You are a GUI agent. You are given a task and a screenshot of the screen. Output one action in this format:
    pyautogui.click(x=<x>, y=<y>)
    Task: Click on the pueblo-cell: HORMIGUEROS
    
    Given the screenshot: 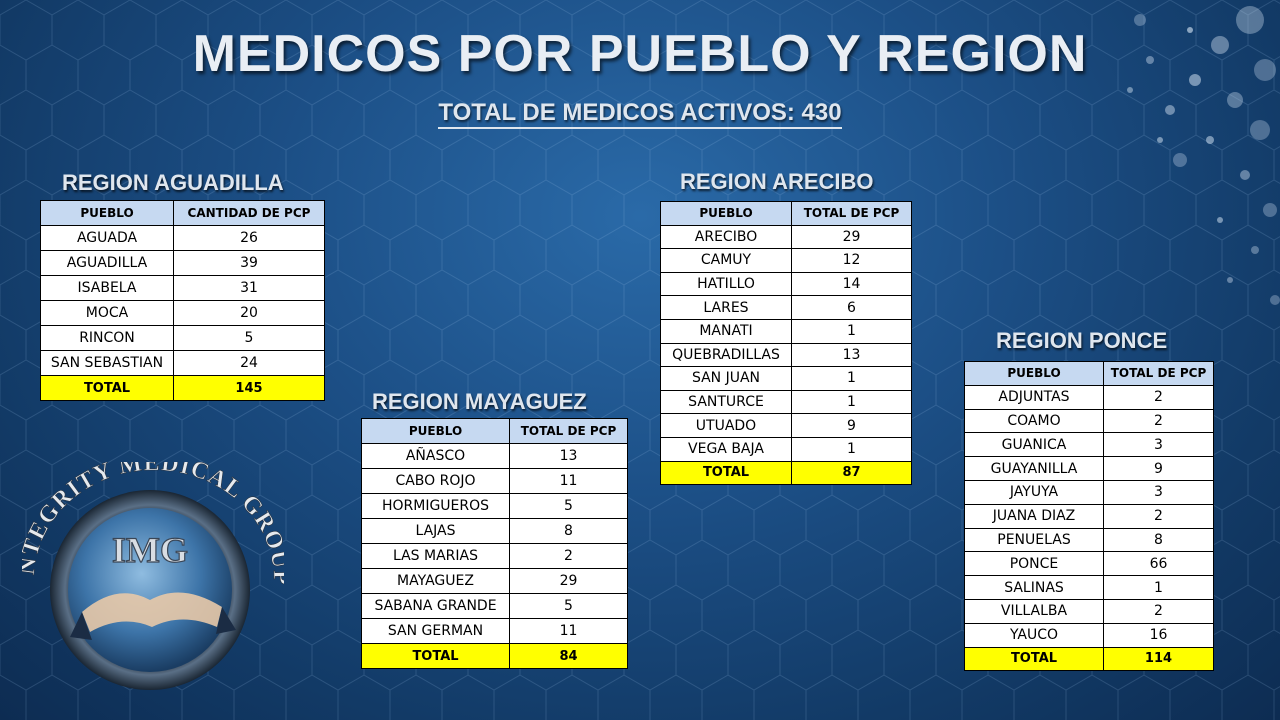 What is the action you would take?
    pyautogui.click(x=435, y=506)
    